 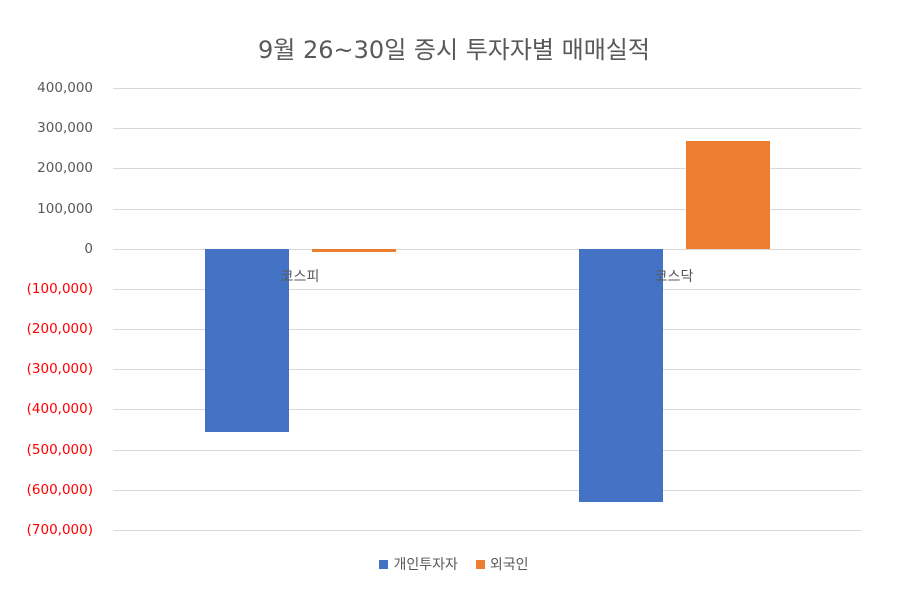 What do you see at coordinates (65, 168) in the screenshot?
I see `y-tick-label: 200,000` at bounding box center [65, 168].